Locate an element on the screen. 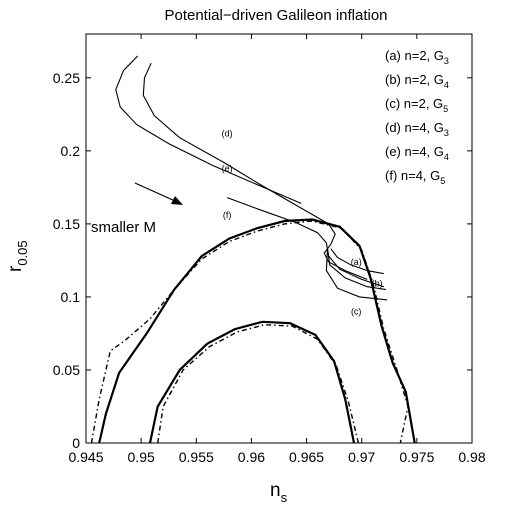 Image resolution: width=512 pixels, height=512 pixels. x-tick-label: 0.955 is located at coordinates (196, 457).